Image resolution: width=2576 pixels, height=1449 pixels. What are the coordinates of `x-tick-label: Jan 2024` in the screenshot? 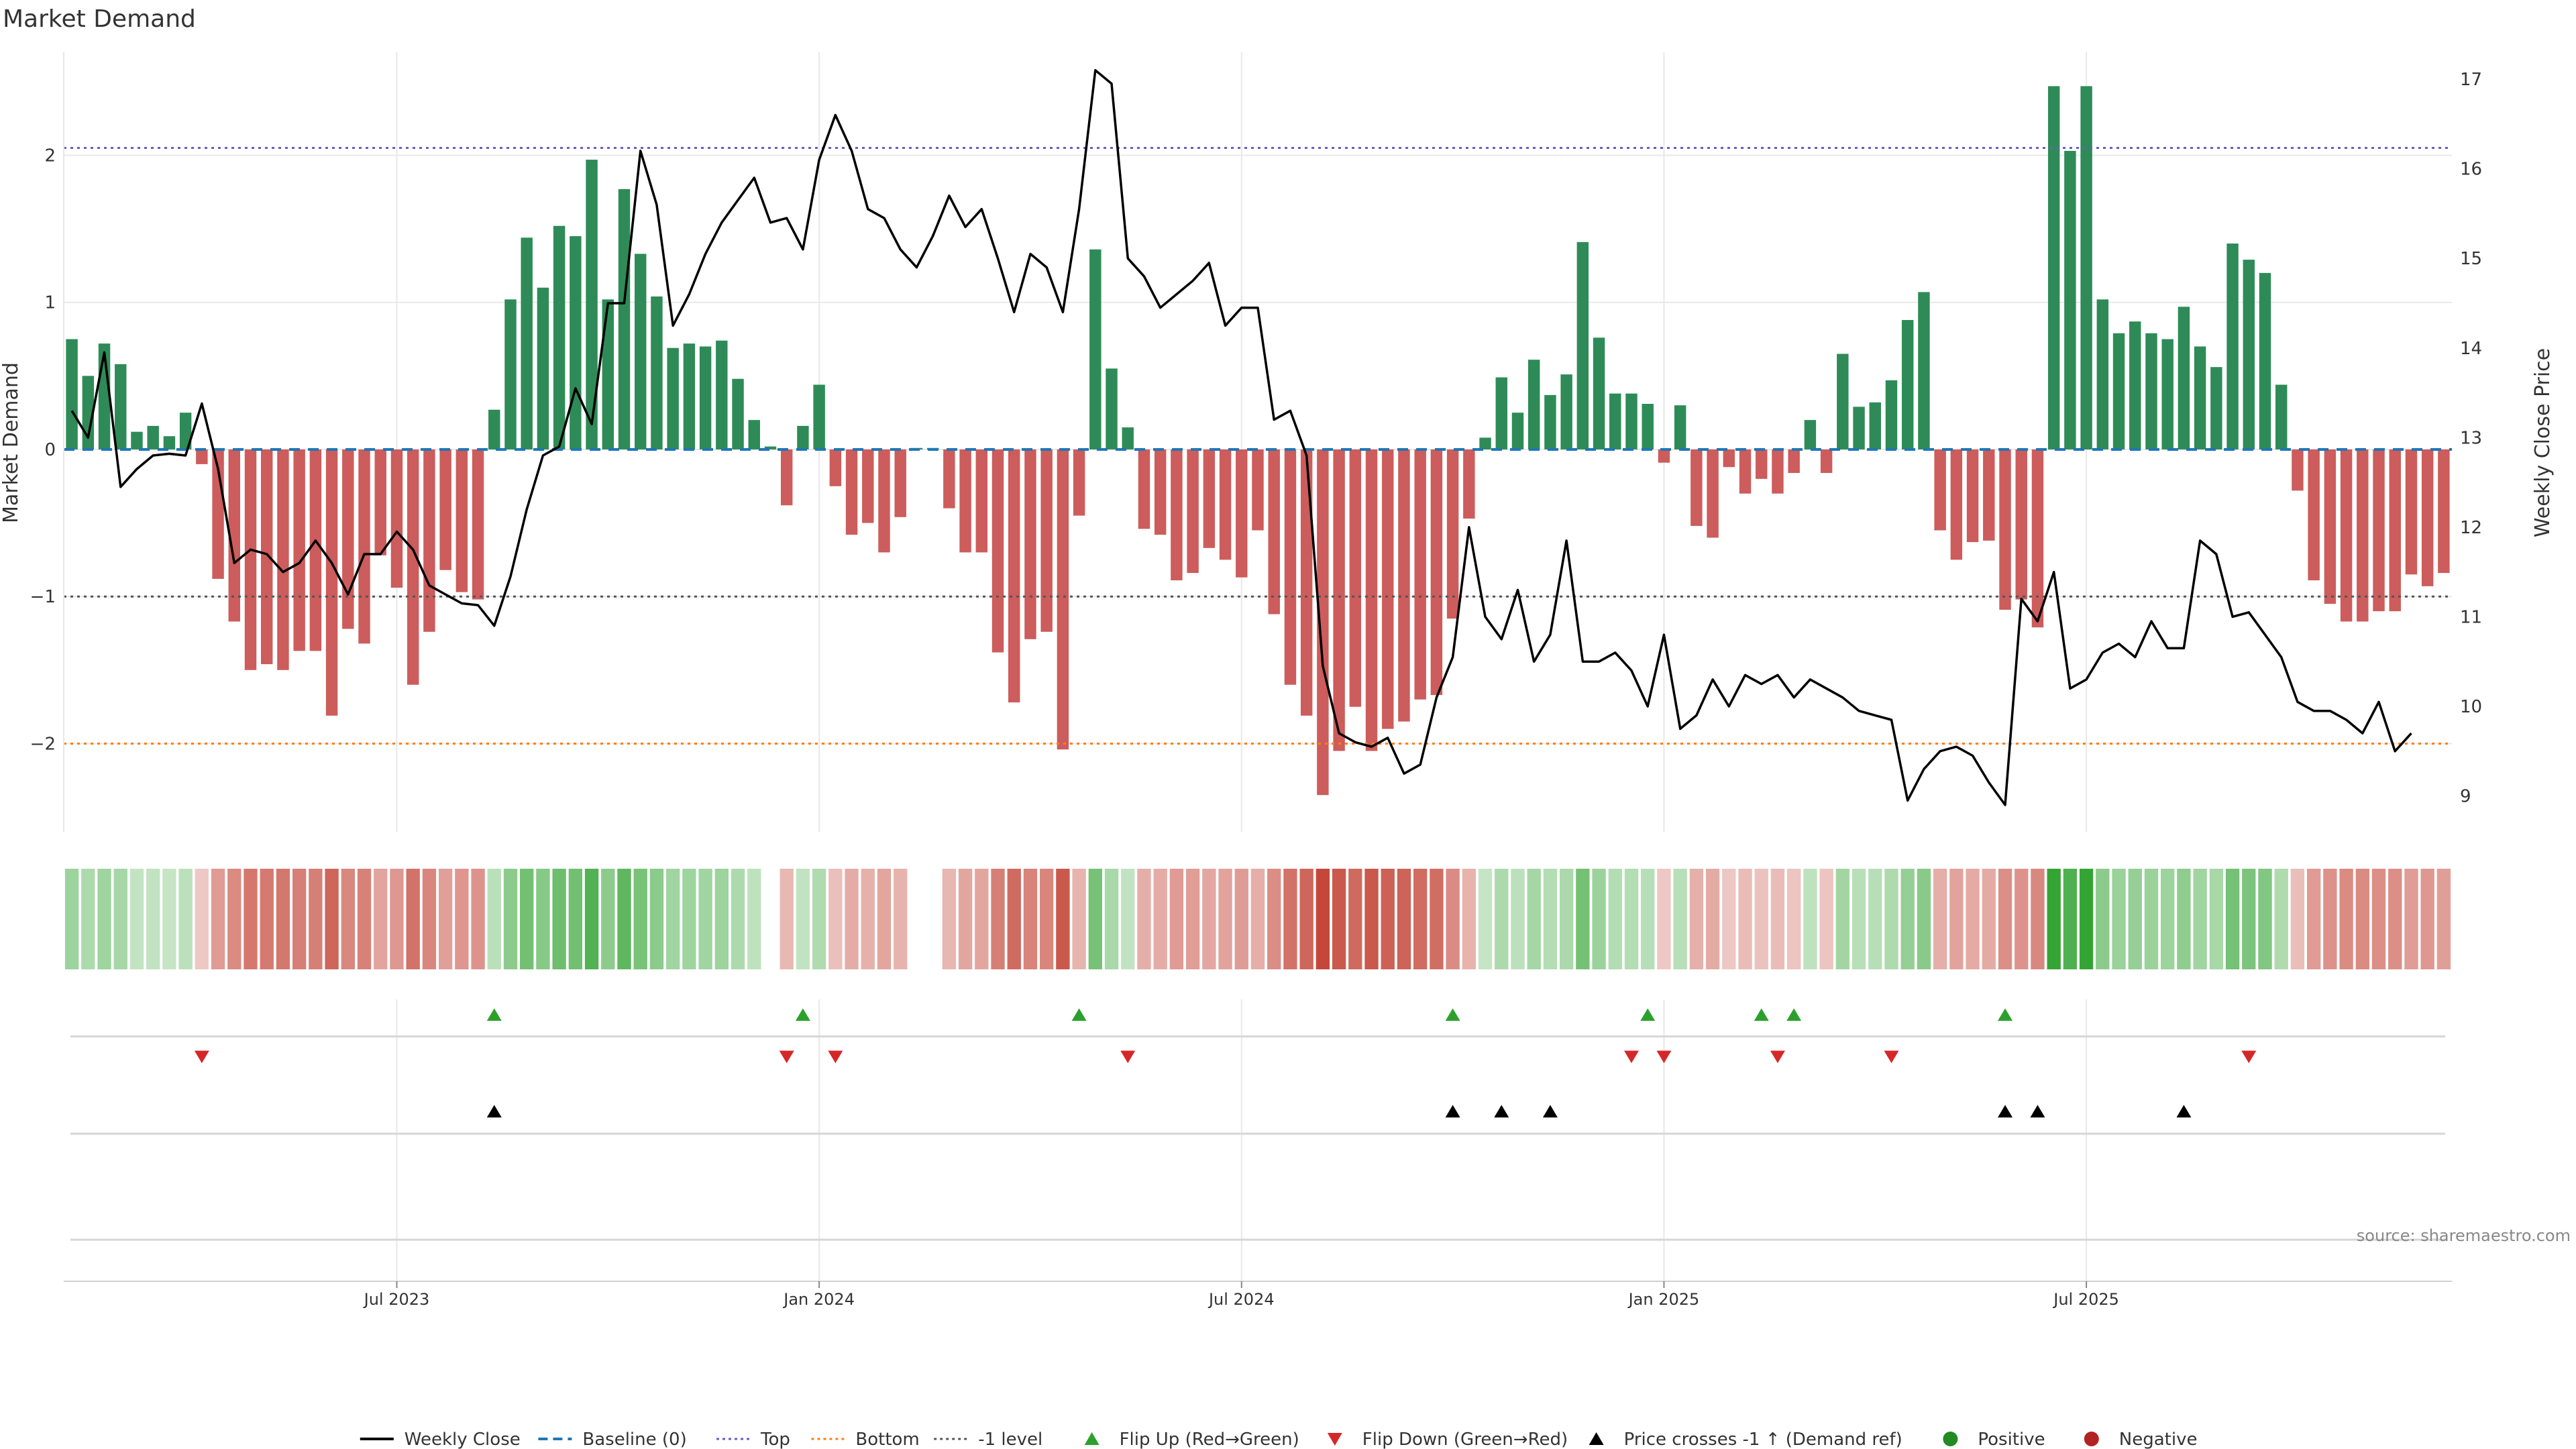 It's located at (818, 1299).